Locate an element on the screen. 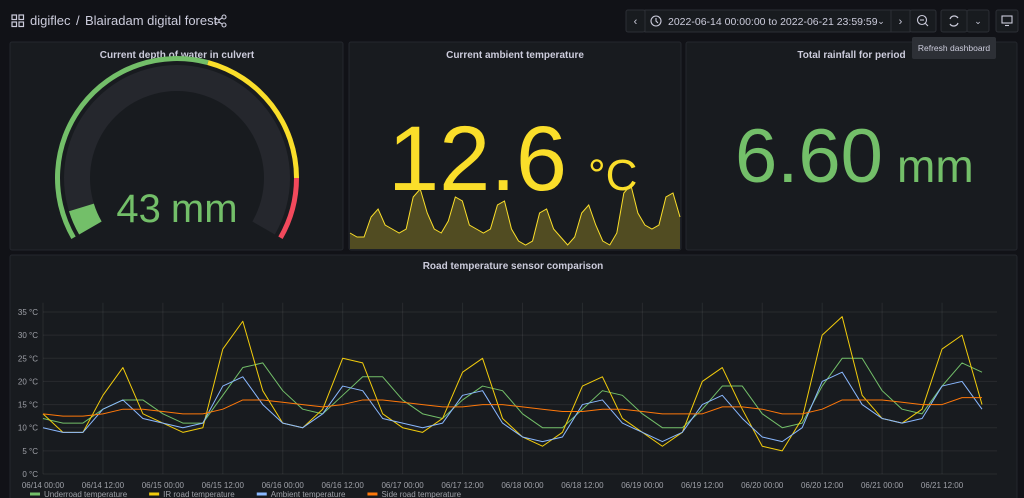  tooltip-text: Refresh dashboard is located at coordinates (954, 48).